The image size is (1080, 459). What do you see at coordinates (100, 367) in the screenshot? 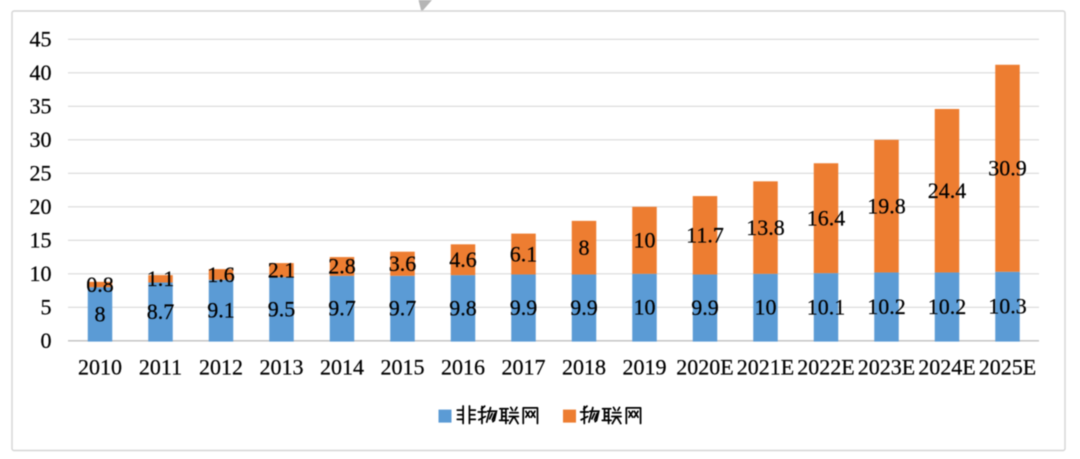
I see `svg-text: 2010` at bounding box center [100, 367].